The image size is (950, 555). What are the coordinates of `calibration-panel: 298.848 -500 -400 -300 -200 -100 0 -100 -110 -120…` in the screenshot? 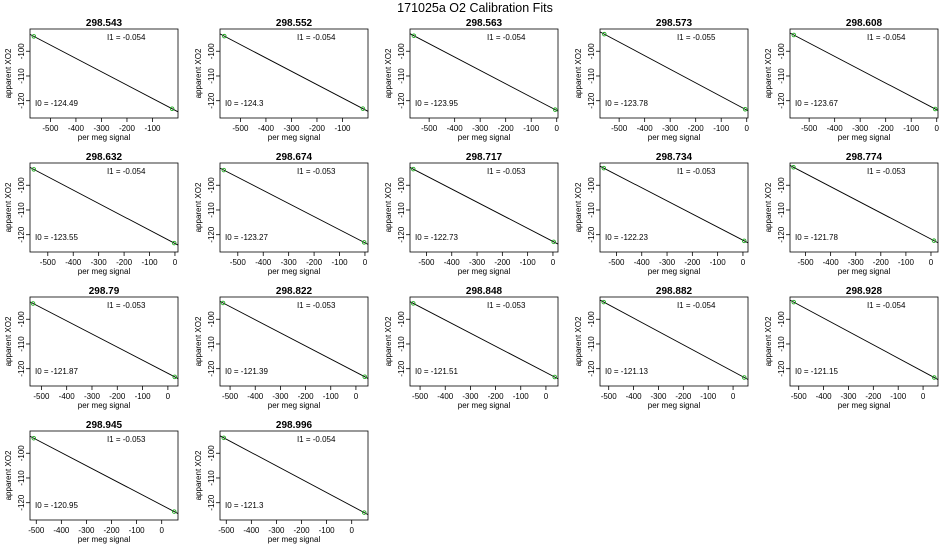 It's located at (471, 348).